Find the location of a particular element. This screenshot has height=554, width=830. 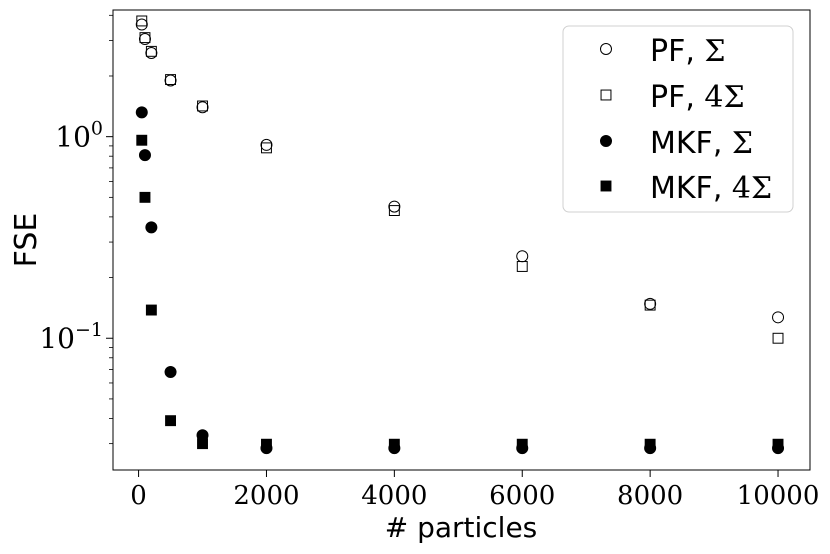

y-tick-label: 10⁰ is located at coordinates (79, 136).